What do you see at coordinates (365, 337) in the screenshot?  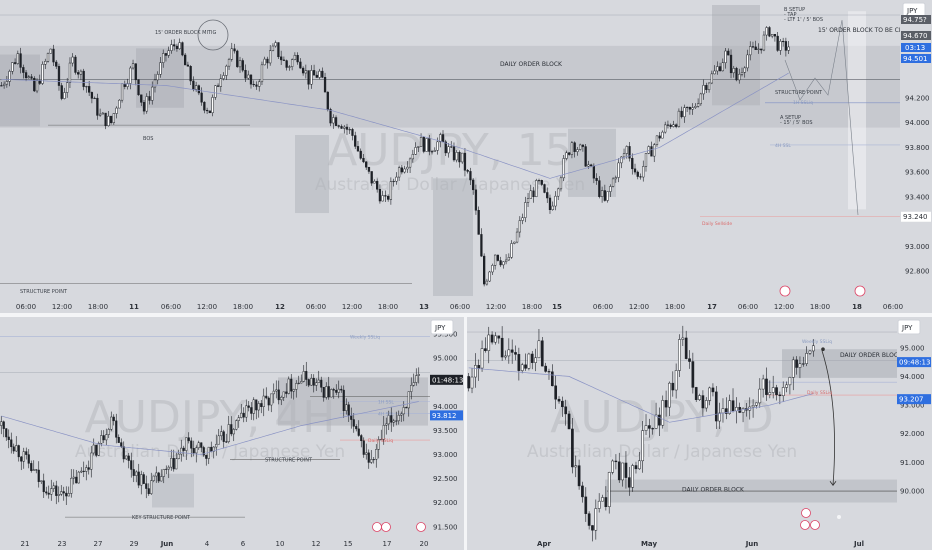 I see `annotation-weekly-ssl: Weekly SSLiq` at bounding box center [365, 337].